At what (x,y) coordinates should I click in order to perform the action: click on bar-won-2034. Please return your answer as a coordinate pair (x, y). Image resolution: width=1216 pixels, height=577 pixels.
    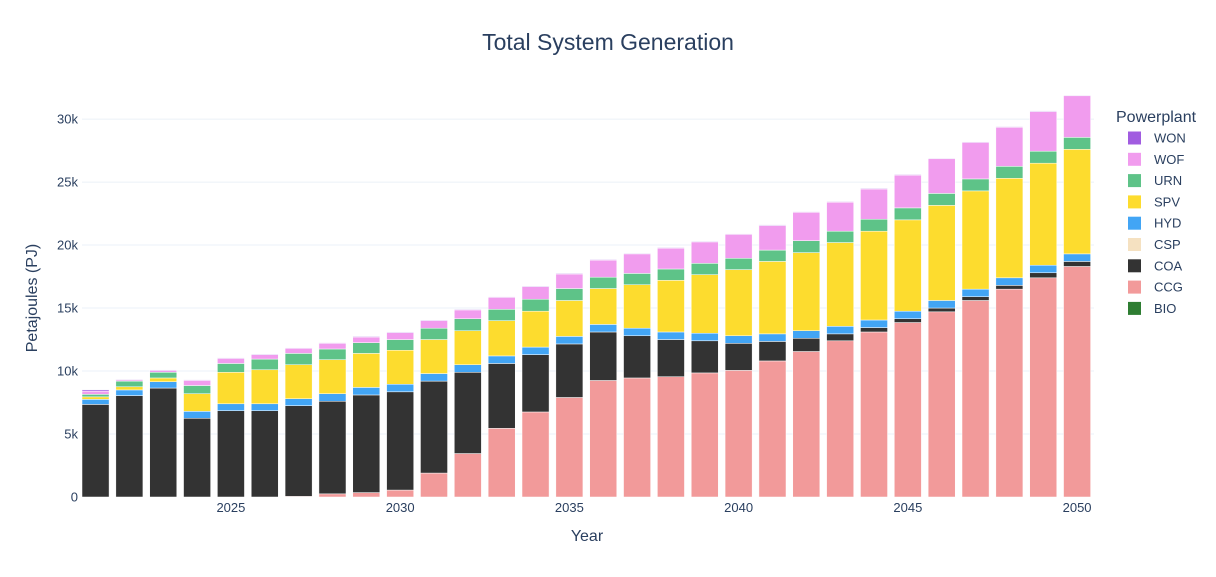
    Looking at the image, I should click on (535, 286).